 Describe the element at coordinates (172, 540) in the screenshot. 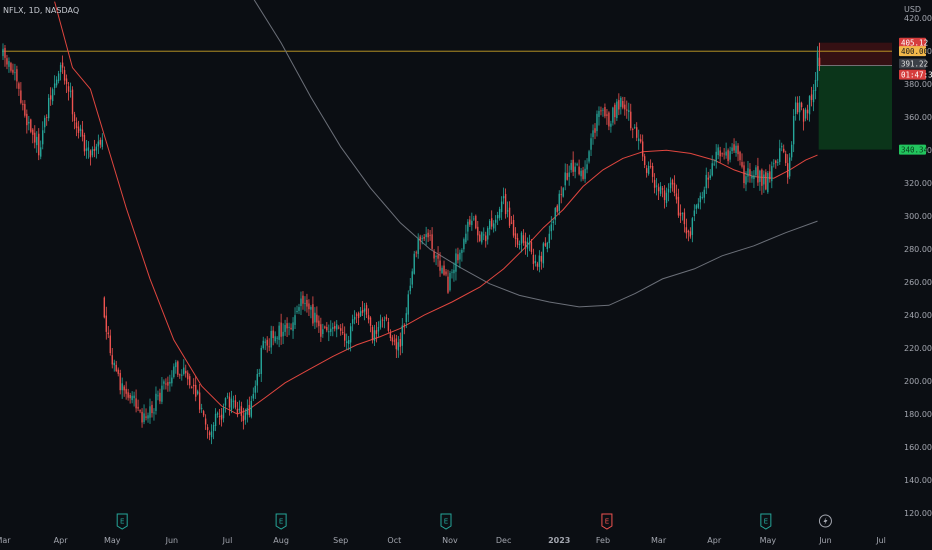

I see `x-tick-label: Jun` at that location.